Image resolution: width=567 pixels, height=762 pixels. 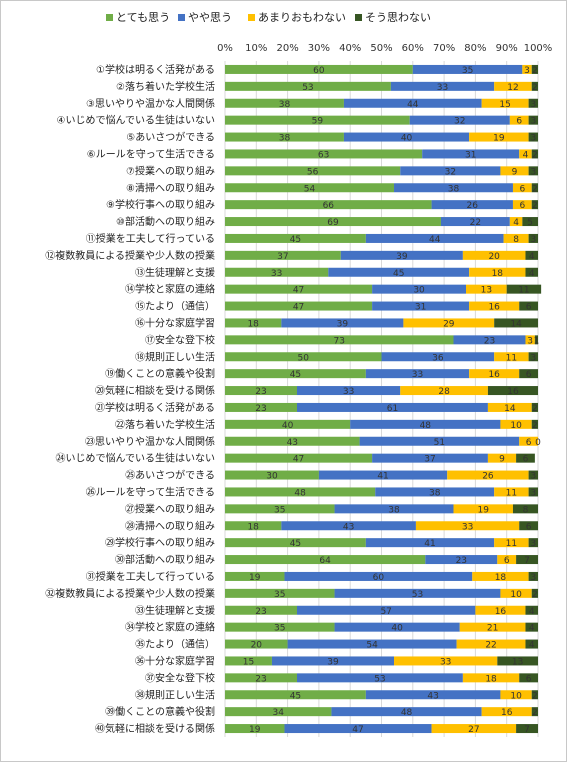 What do you see at coordinates (420, 308) in the screenshot?
I see `data-label: 31` at bounding box center [420, 308].